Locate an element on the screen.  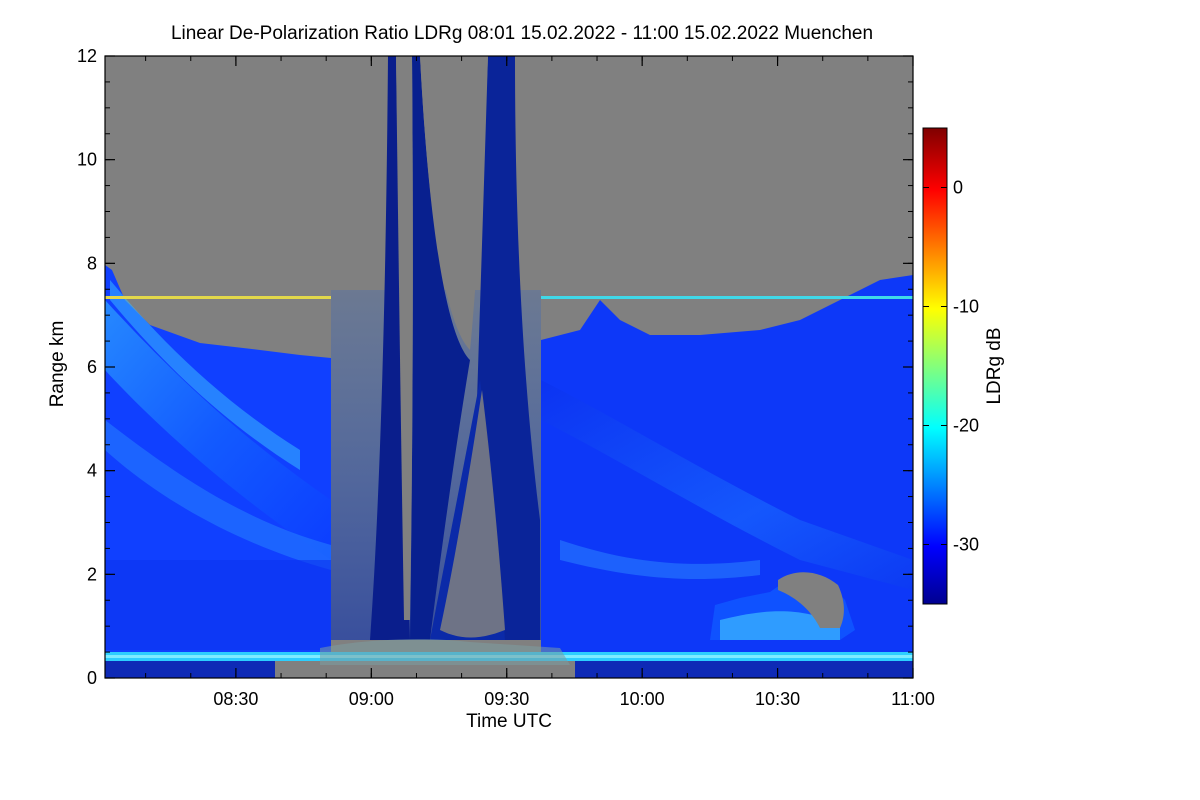
y-tick-label: 4 is located at coordinates (92, 471).